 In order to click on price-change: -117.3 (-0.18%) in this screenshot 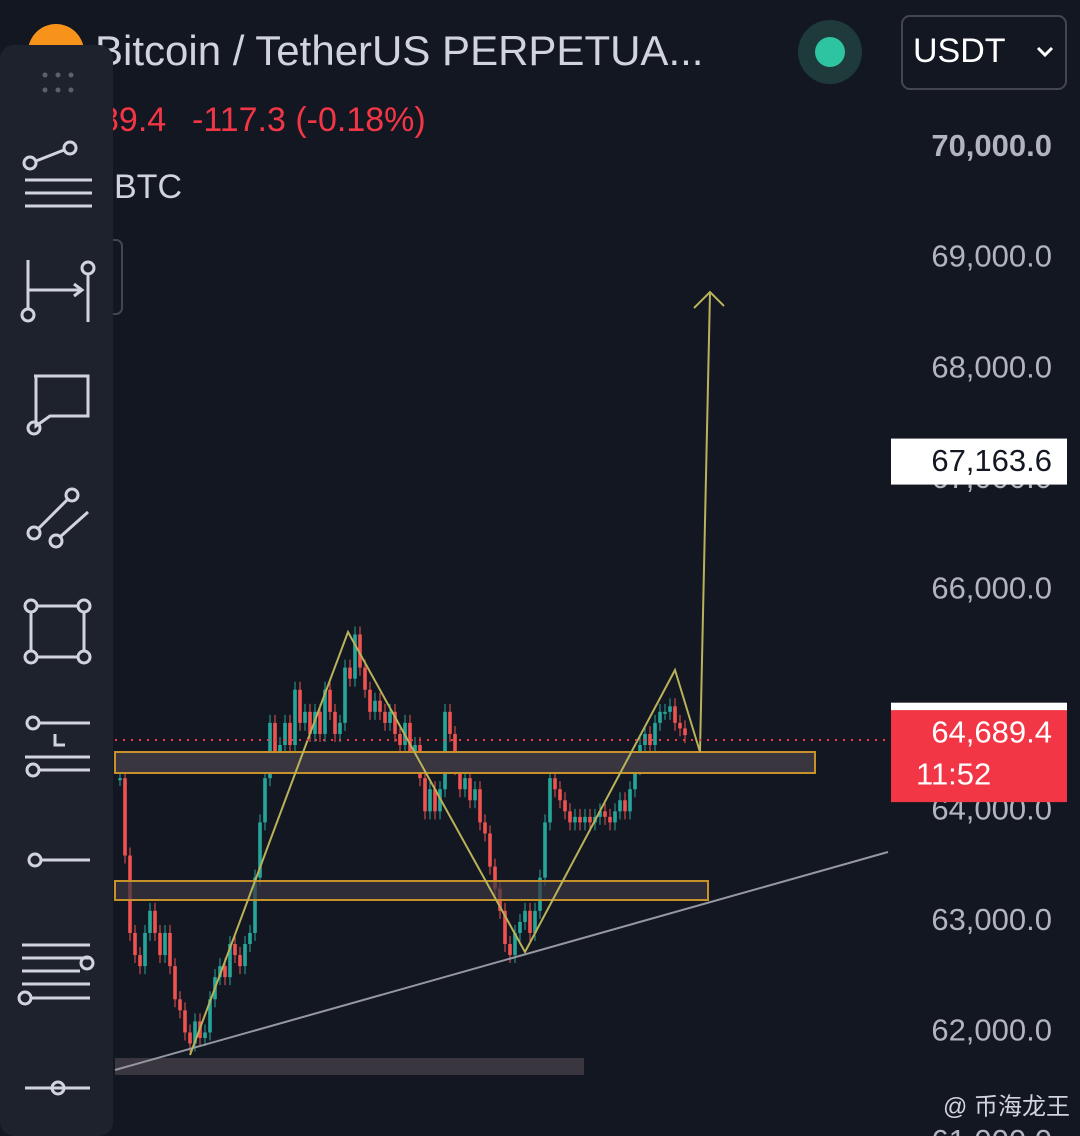, I will do `click(309, 120)`.